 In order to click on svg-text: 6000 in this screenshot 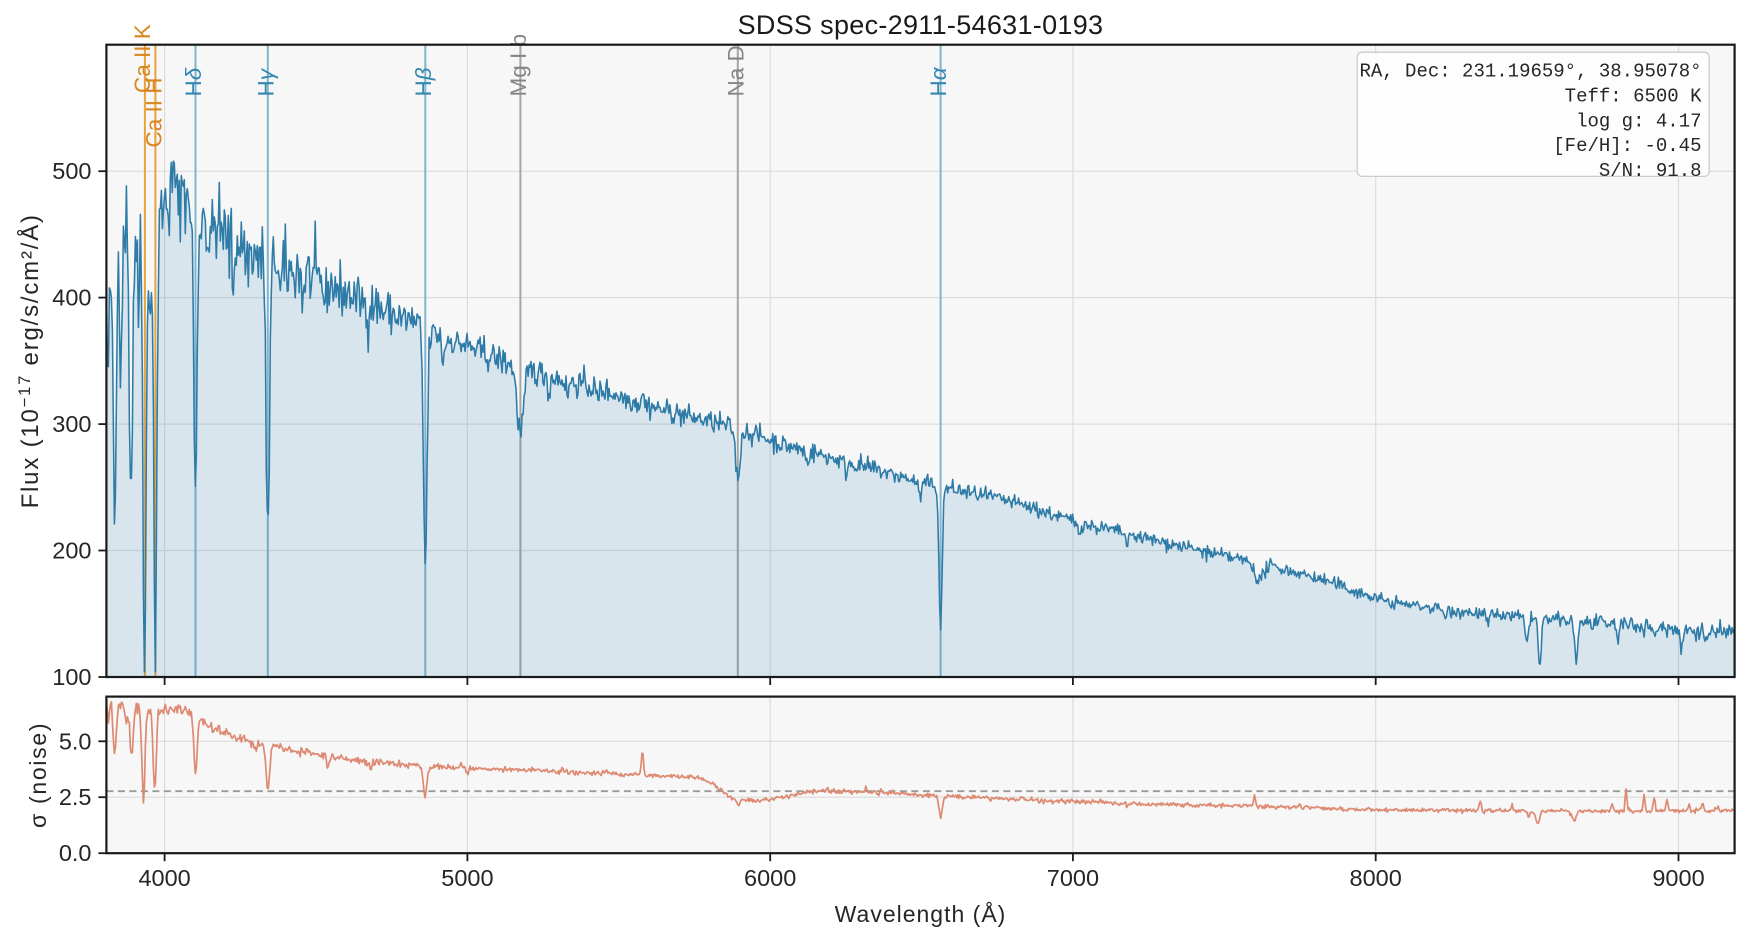, I will do `click(770, 878)`.